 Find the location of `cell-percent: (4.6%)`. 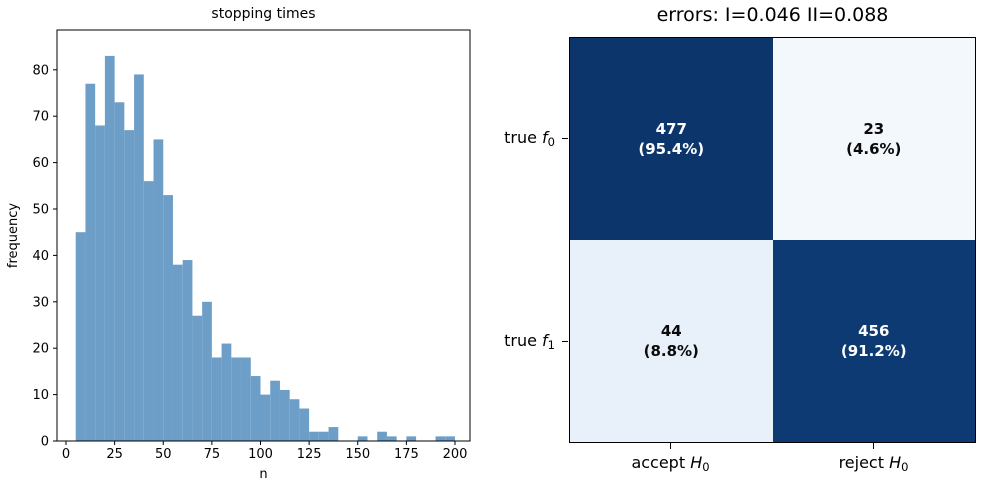

cell-percent: (4.6%) is located at coordinates (874, 149).